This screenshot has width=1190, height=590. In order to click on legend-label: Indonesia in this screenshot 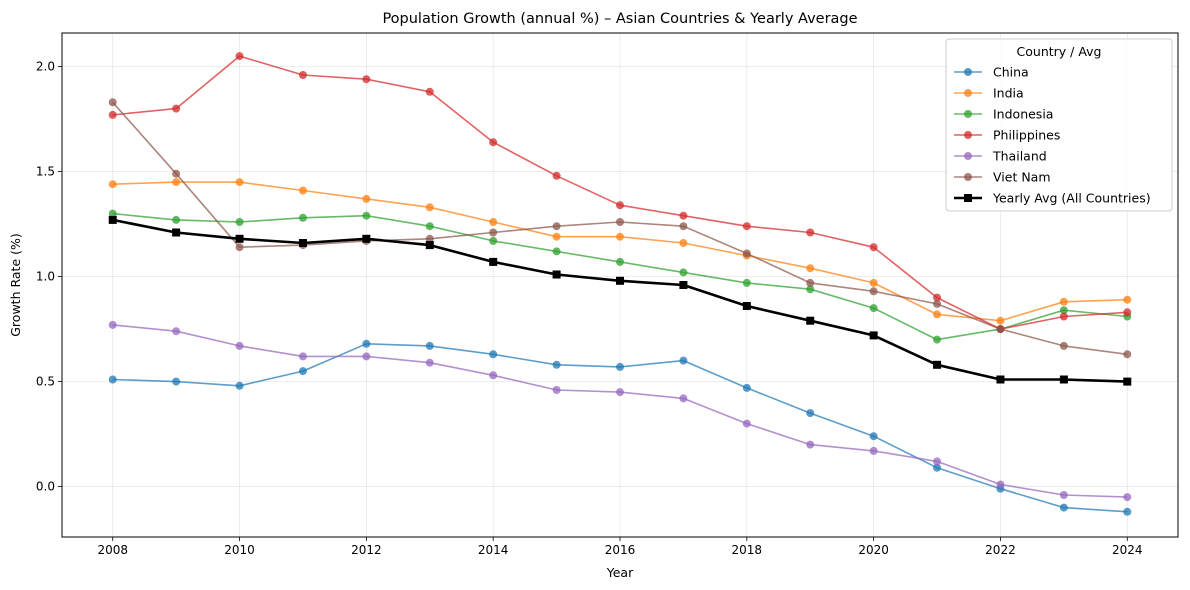, I will do `click(1023, 114)`.